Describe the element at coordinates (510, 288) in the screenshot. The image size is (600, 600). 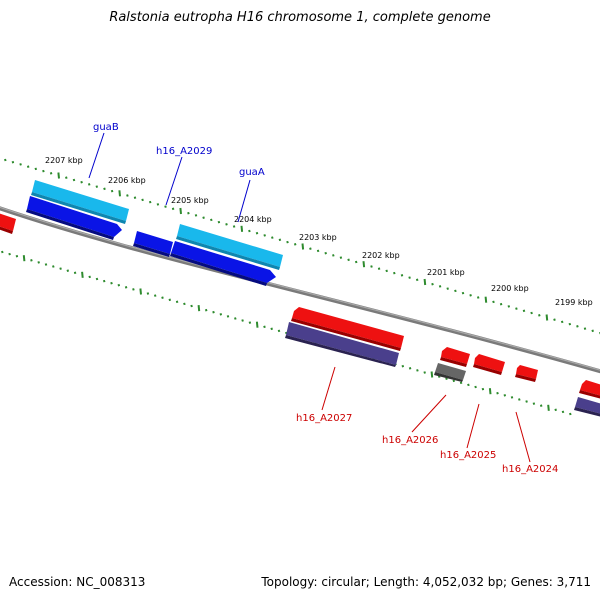
I see `scale-label-2200: 2200 kbp` at that location.